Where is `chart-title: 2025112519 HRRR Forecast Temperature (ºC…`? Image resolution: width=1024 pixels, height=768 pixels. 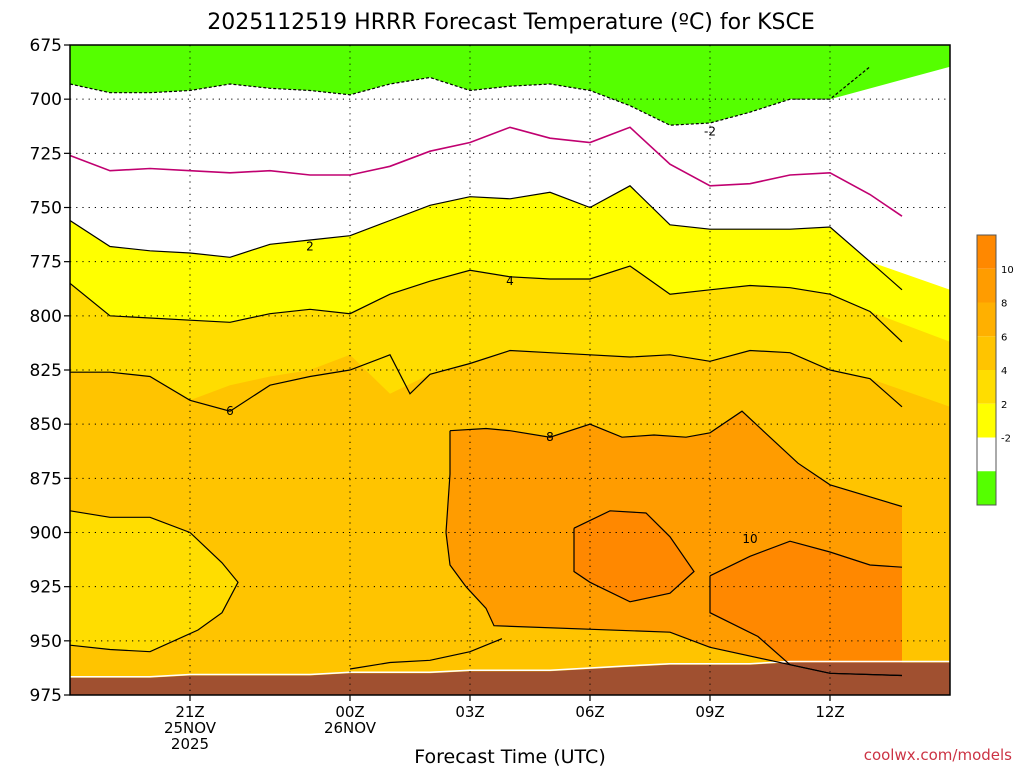 chart-title: 2025112519 HRRR Forecast Temperature (ºC… is located at coordinates (511, 22).